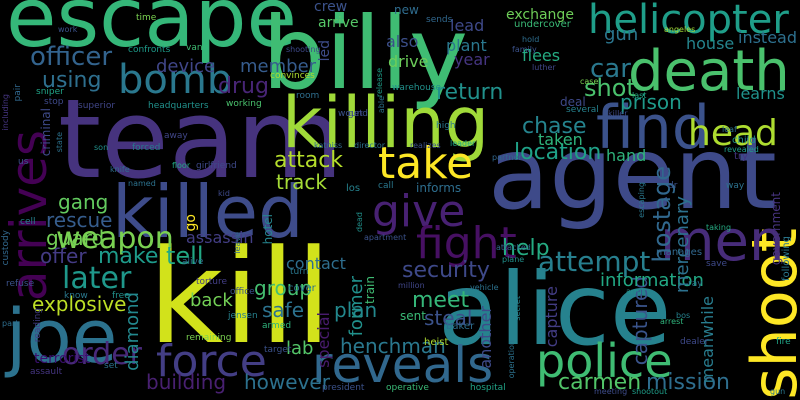 This screenshot has height=400, width=800. I want to click on word-capture: capture, so click(551, 317).